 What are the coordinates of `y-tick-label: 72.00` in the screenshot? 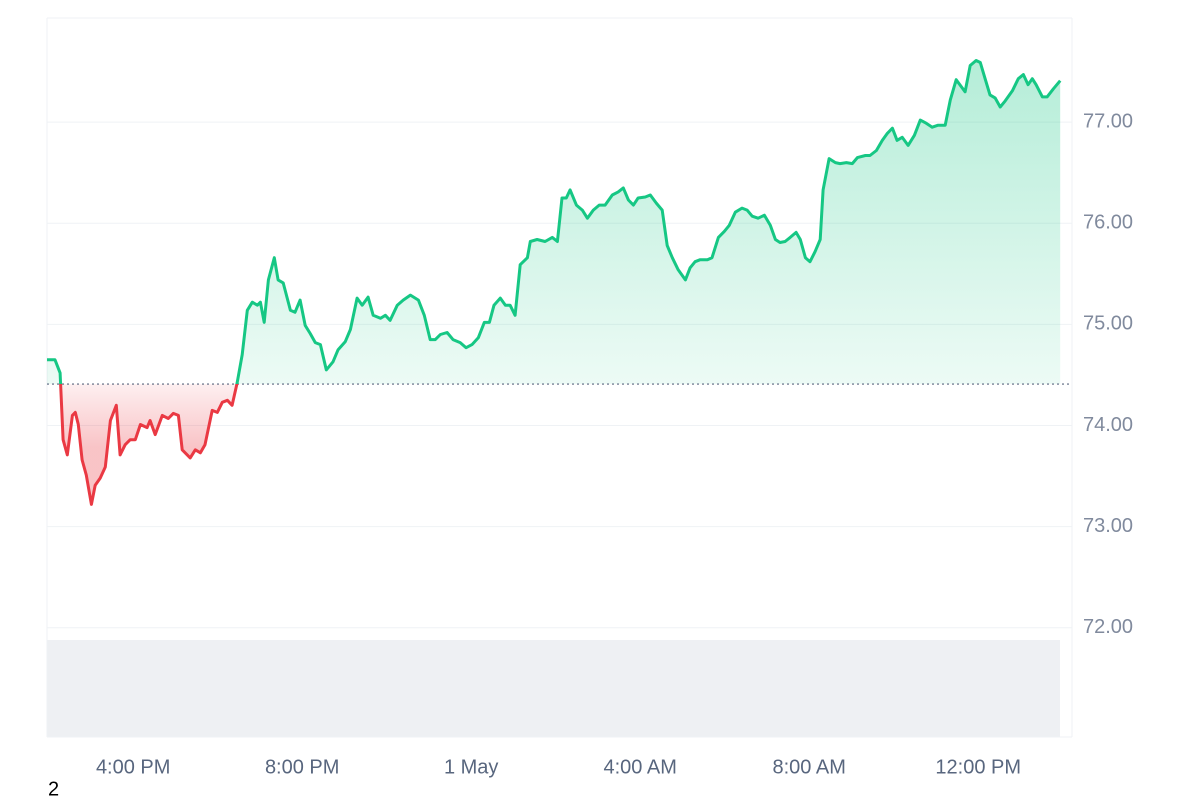 It's located at (1108, 627).